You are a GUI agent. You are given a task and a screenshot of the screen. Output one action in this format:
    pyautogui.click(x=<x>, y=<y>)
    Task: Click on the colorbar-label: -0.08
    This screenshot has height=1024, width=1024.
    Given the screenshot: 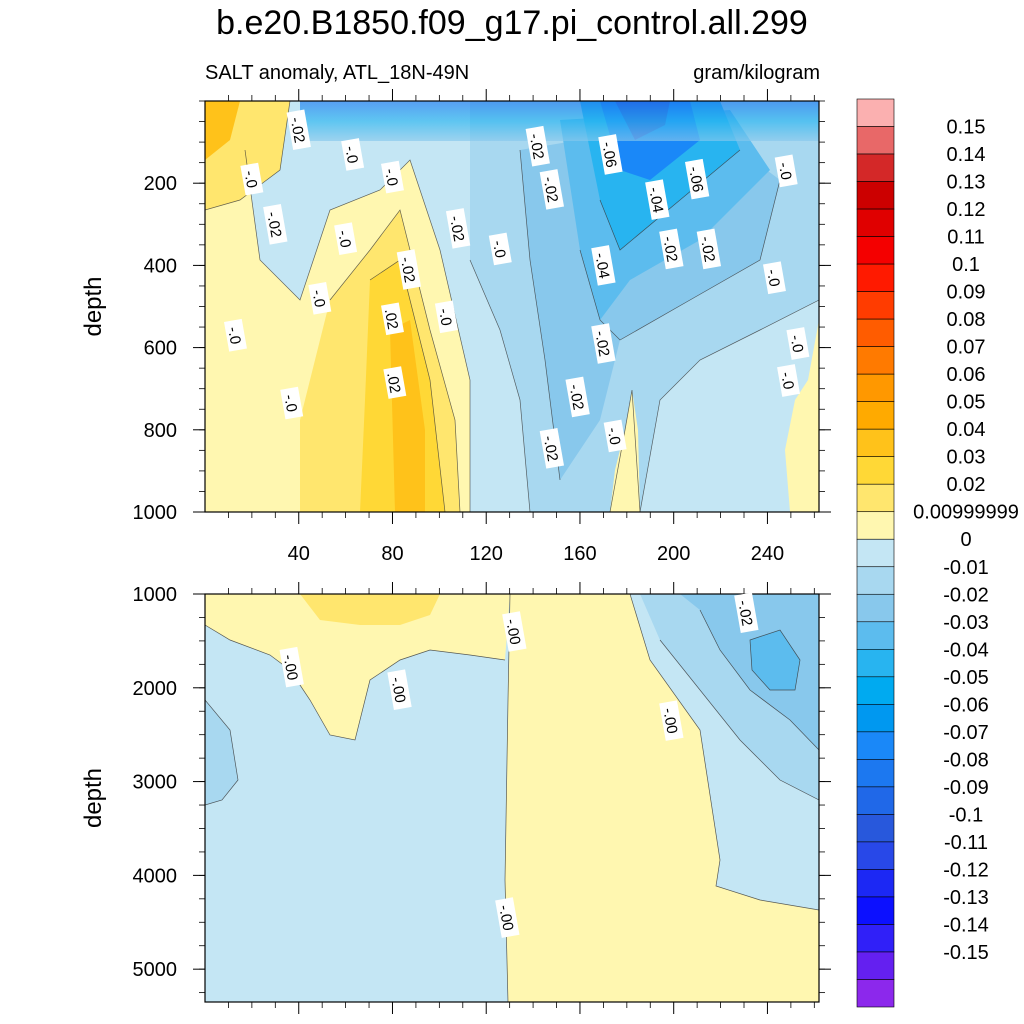 What is the action you would take?
    pyautogui.click(x=966, y=760)
    